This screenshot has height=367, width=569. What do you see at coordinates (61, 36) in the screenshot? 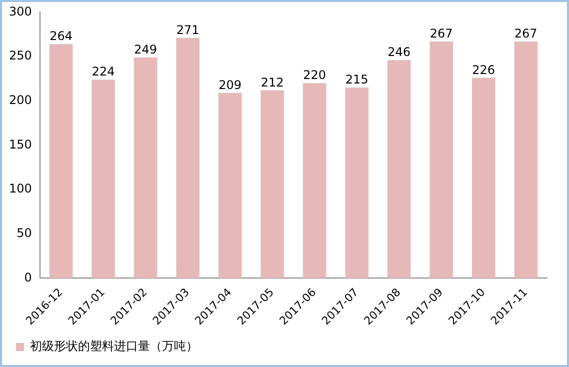
I see `data-label: 264` at bounding box center [61, 36].